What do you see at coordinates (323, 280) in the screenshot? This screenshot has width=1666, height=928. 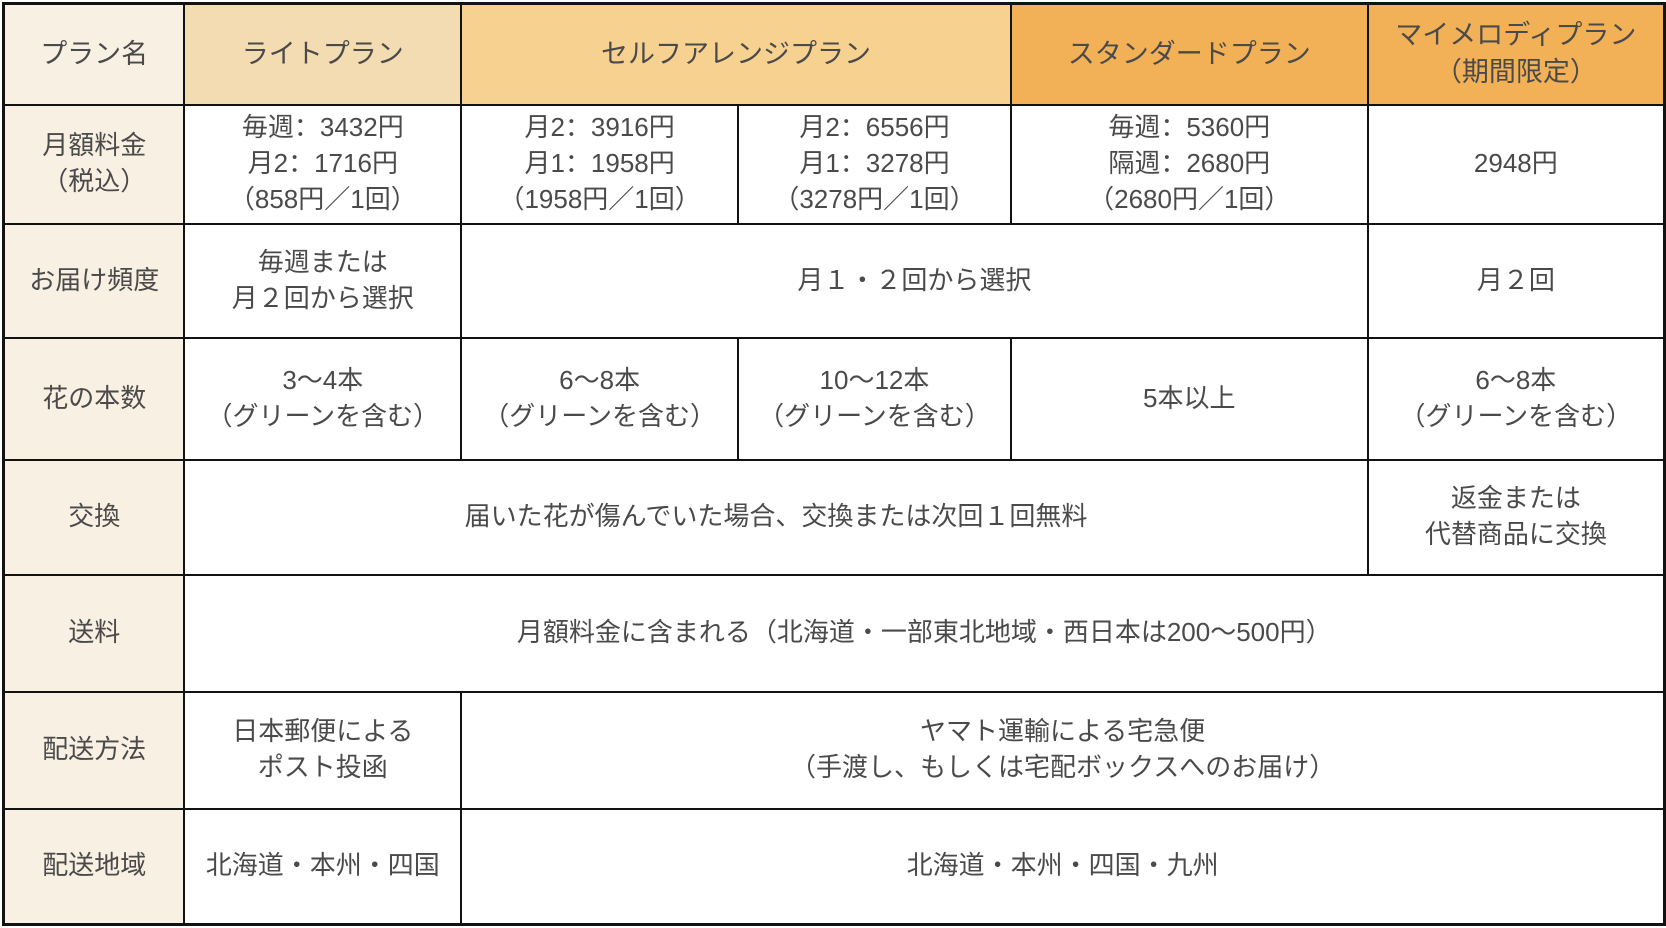 I see `cell-delivery-frequency-1: 毎週または 月２回から選択` at bounding box center [323, 280].